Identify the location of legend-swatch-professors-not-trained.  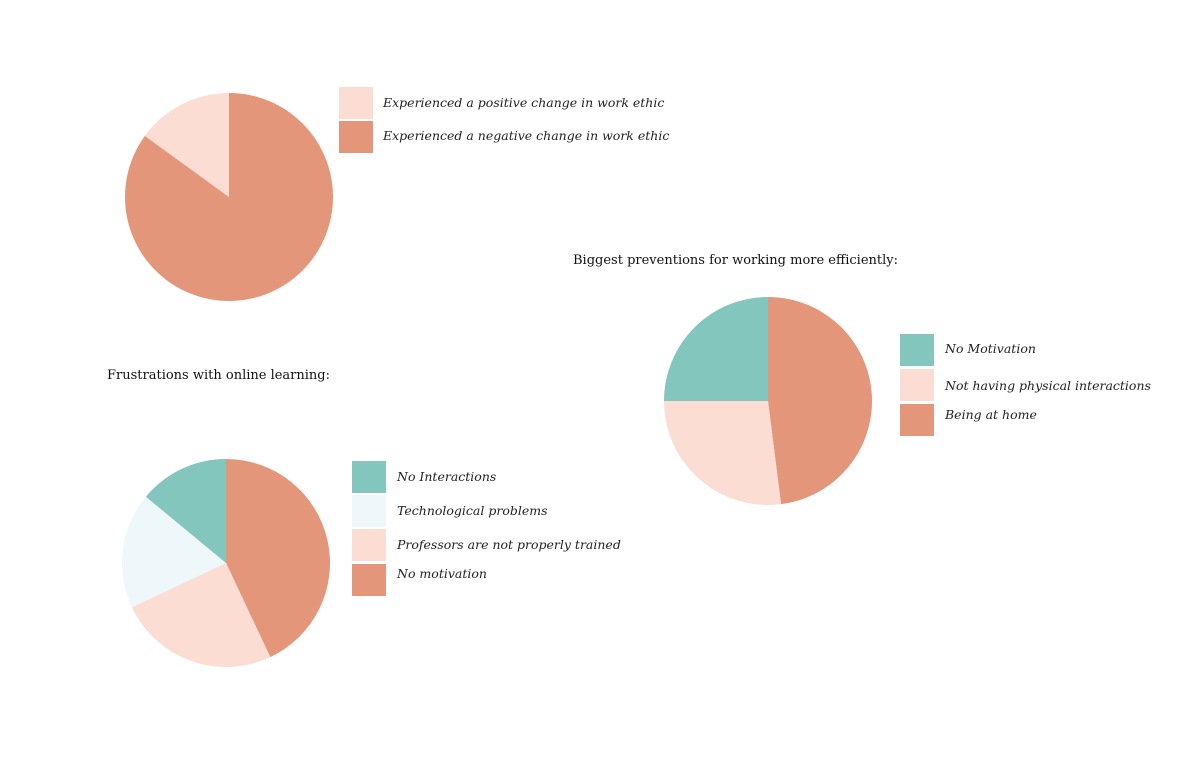
(369, 545).